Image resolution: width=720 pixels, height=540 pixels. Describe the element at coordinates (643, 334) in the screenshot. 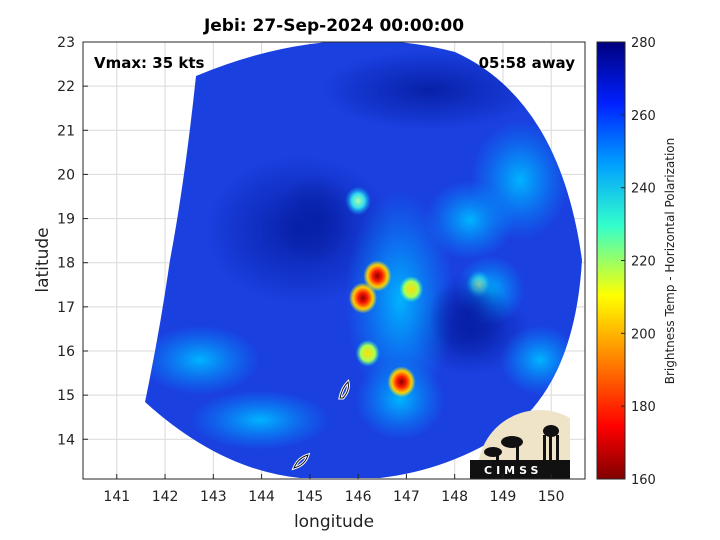

I see `colorbar-tick-label: 200` at that location.